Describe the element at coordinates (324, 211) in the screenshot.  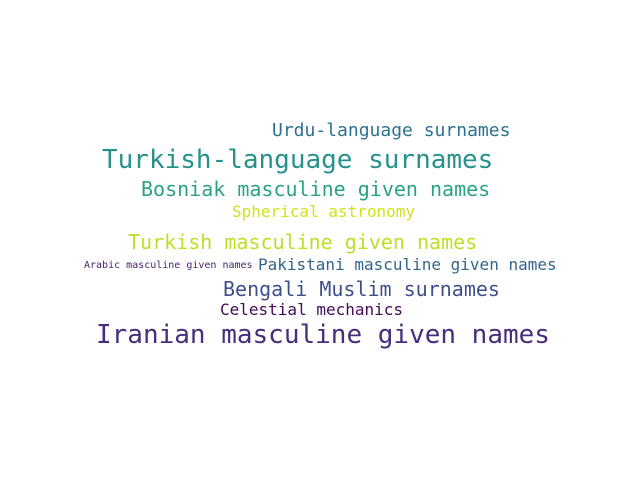
I see `word-cloud-term: Spherical astronomy` at that location.